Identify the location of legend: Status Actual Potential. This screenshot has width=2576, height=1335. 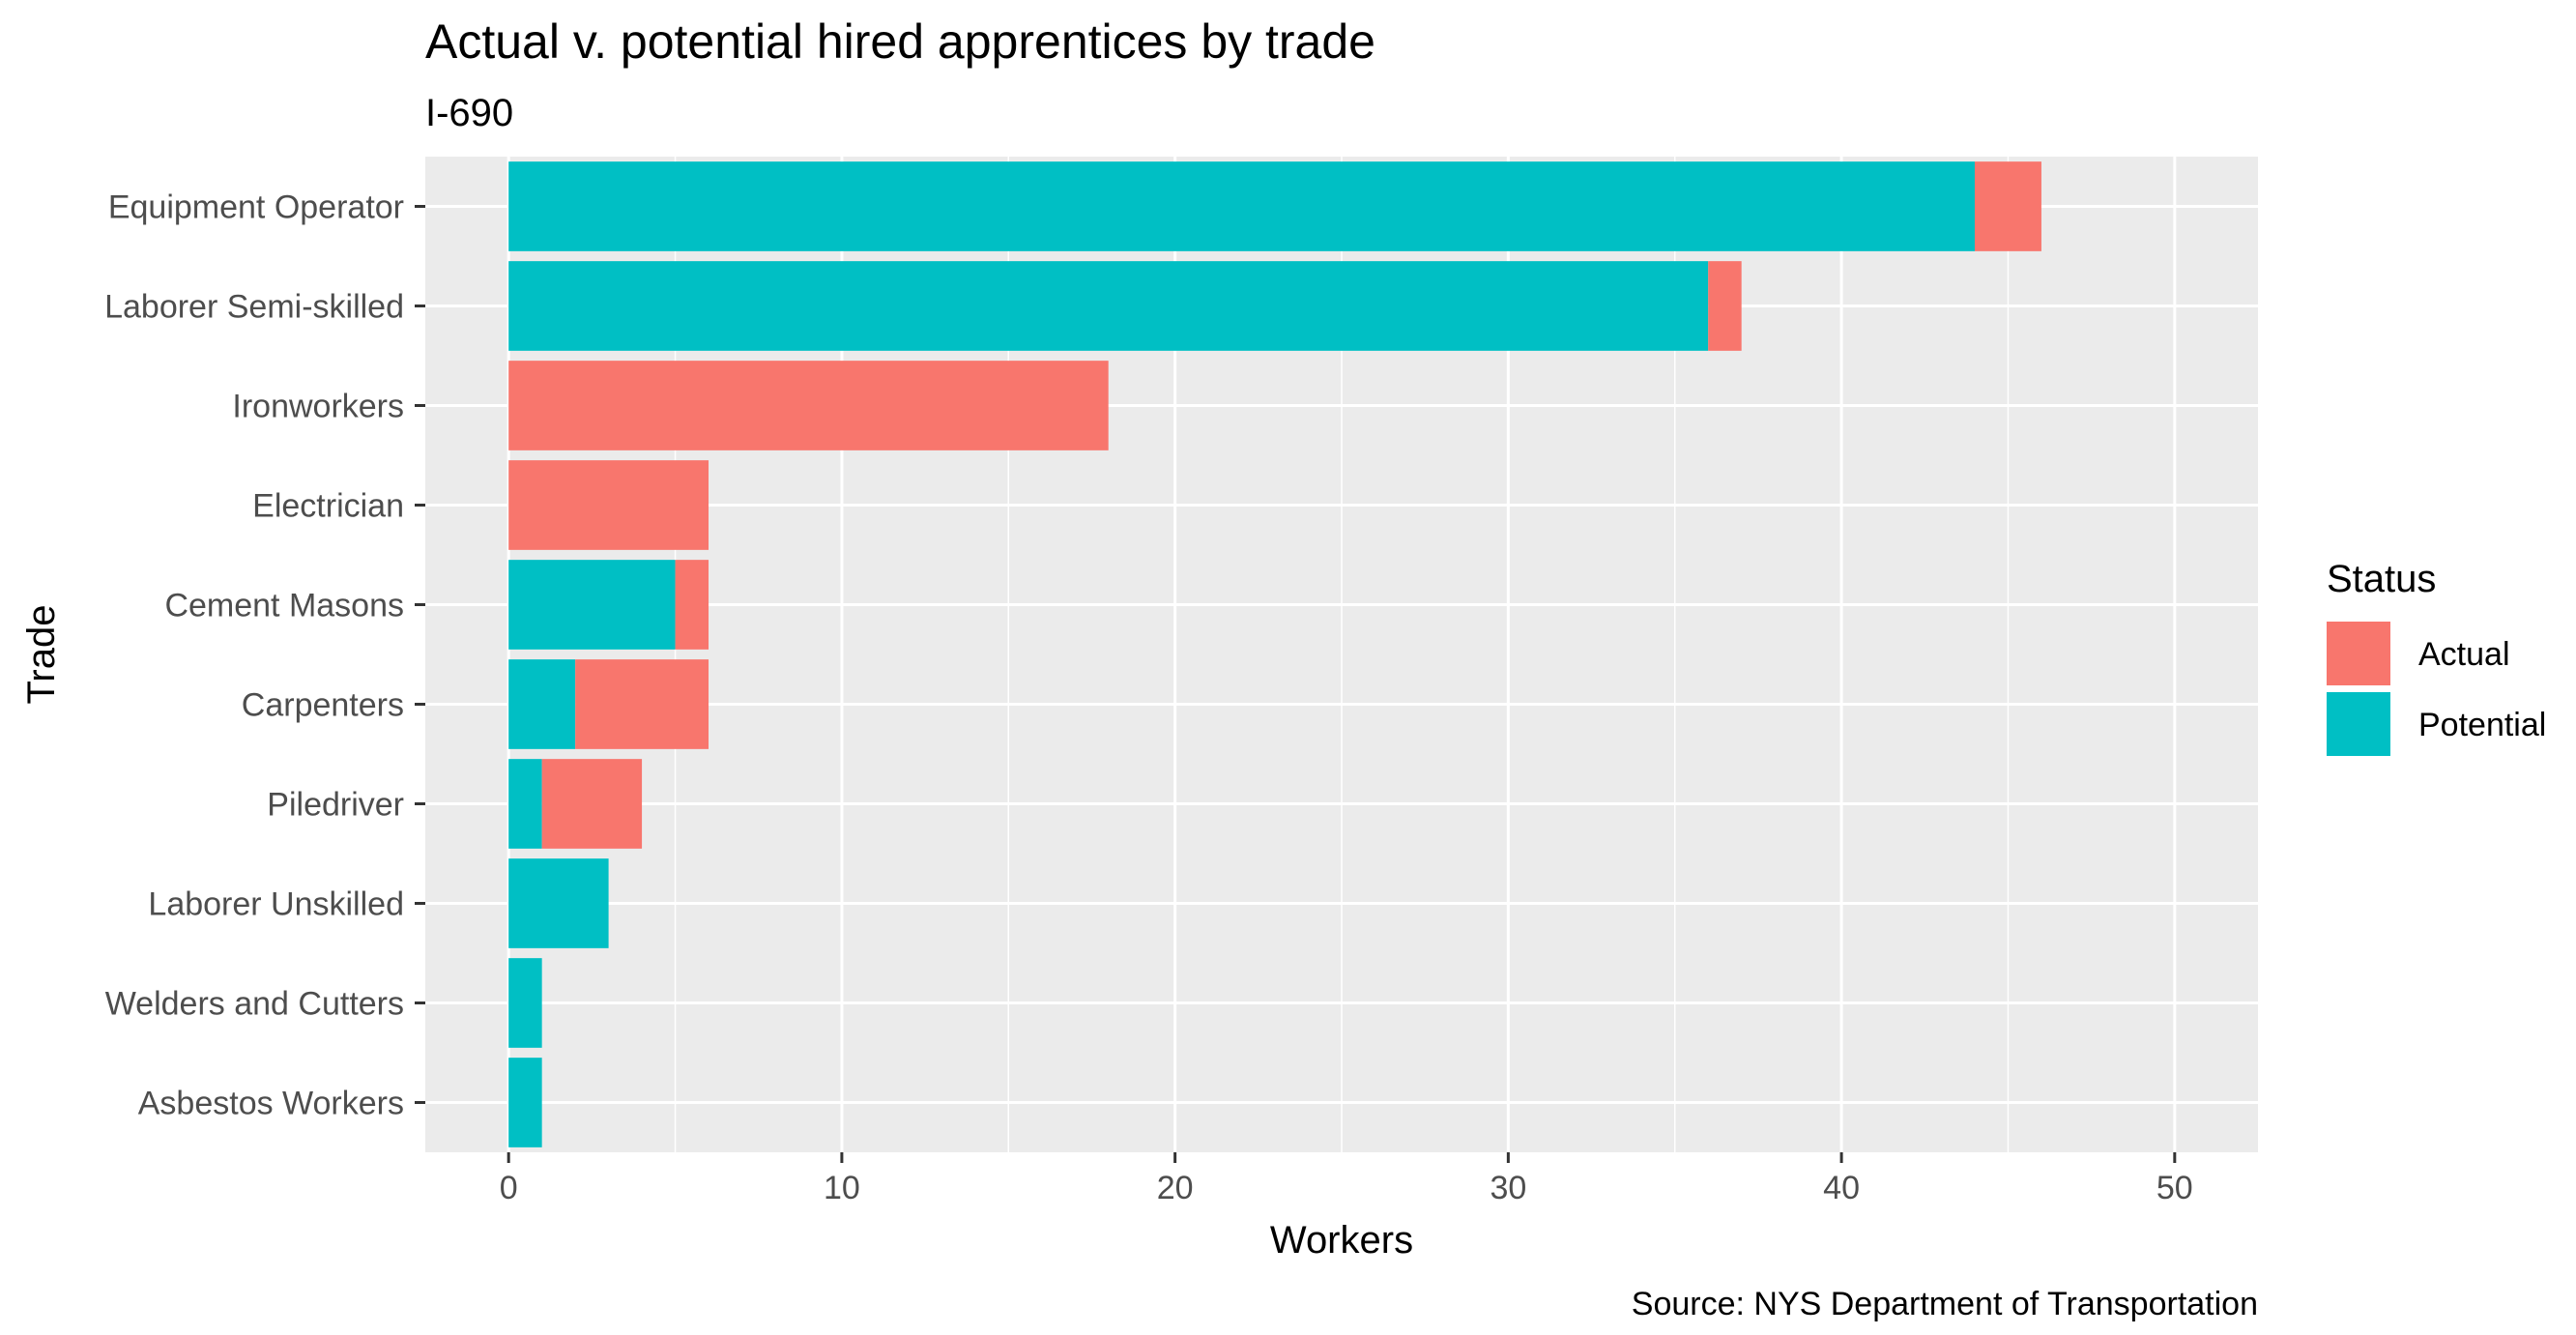
(2436, 657).